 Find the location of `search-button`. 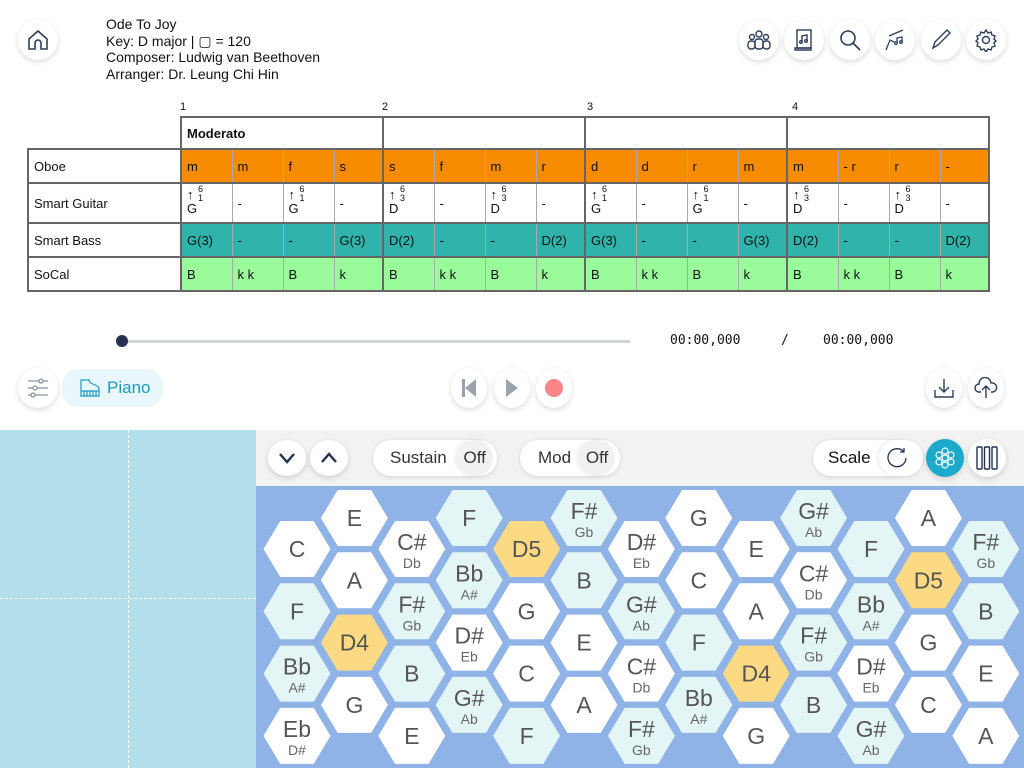

search-button is located at coordinates (850, 40).